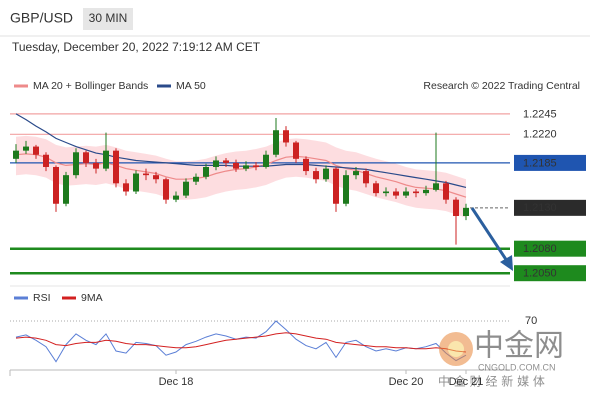  What do you see at coordinates (41, 18) in the screenshot?
I see `symbol: GBP/USD` at bounding box center [41, 18].